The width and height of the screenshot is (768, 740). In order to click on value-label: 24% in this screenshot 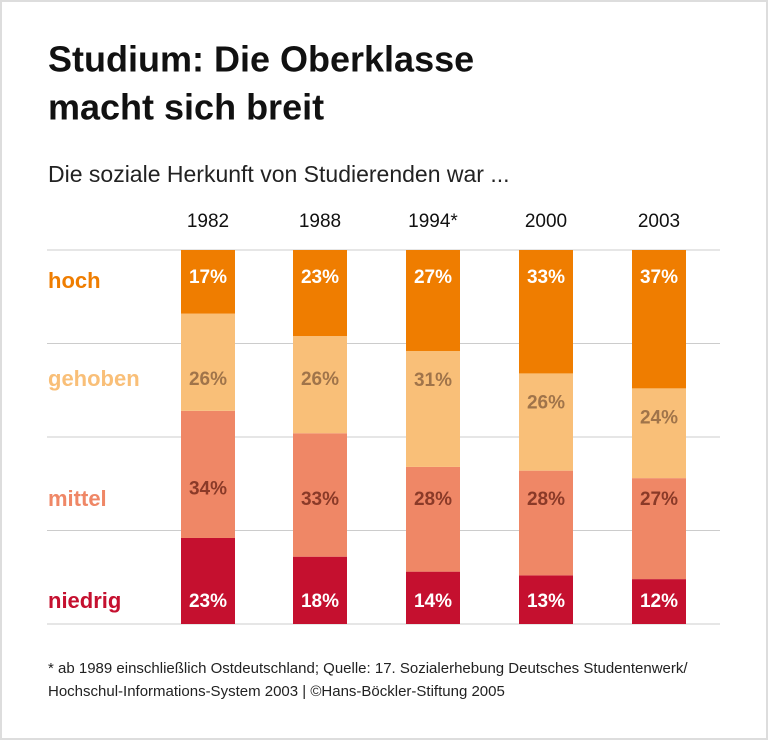, I will do `click(659, 417)`.